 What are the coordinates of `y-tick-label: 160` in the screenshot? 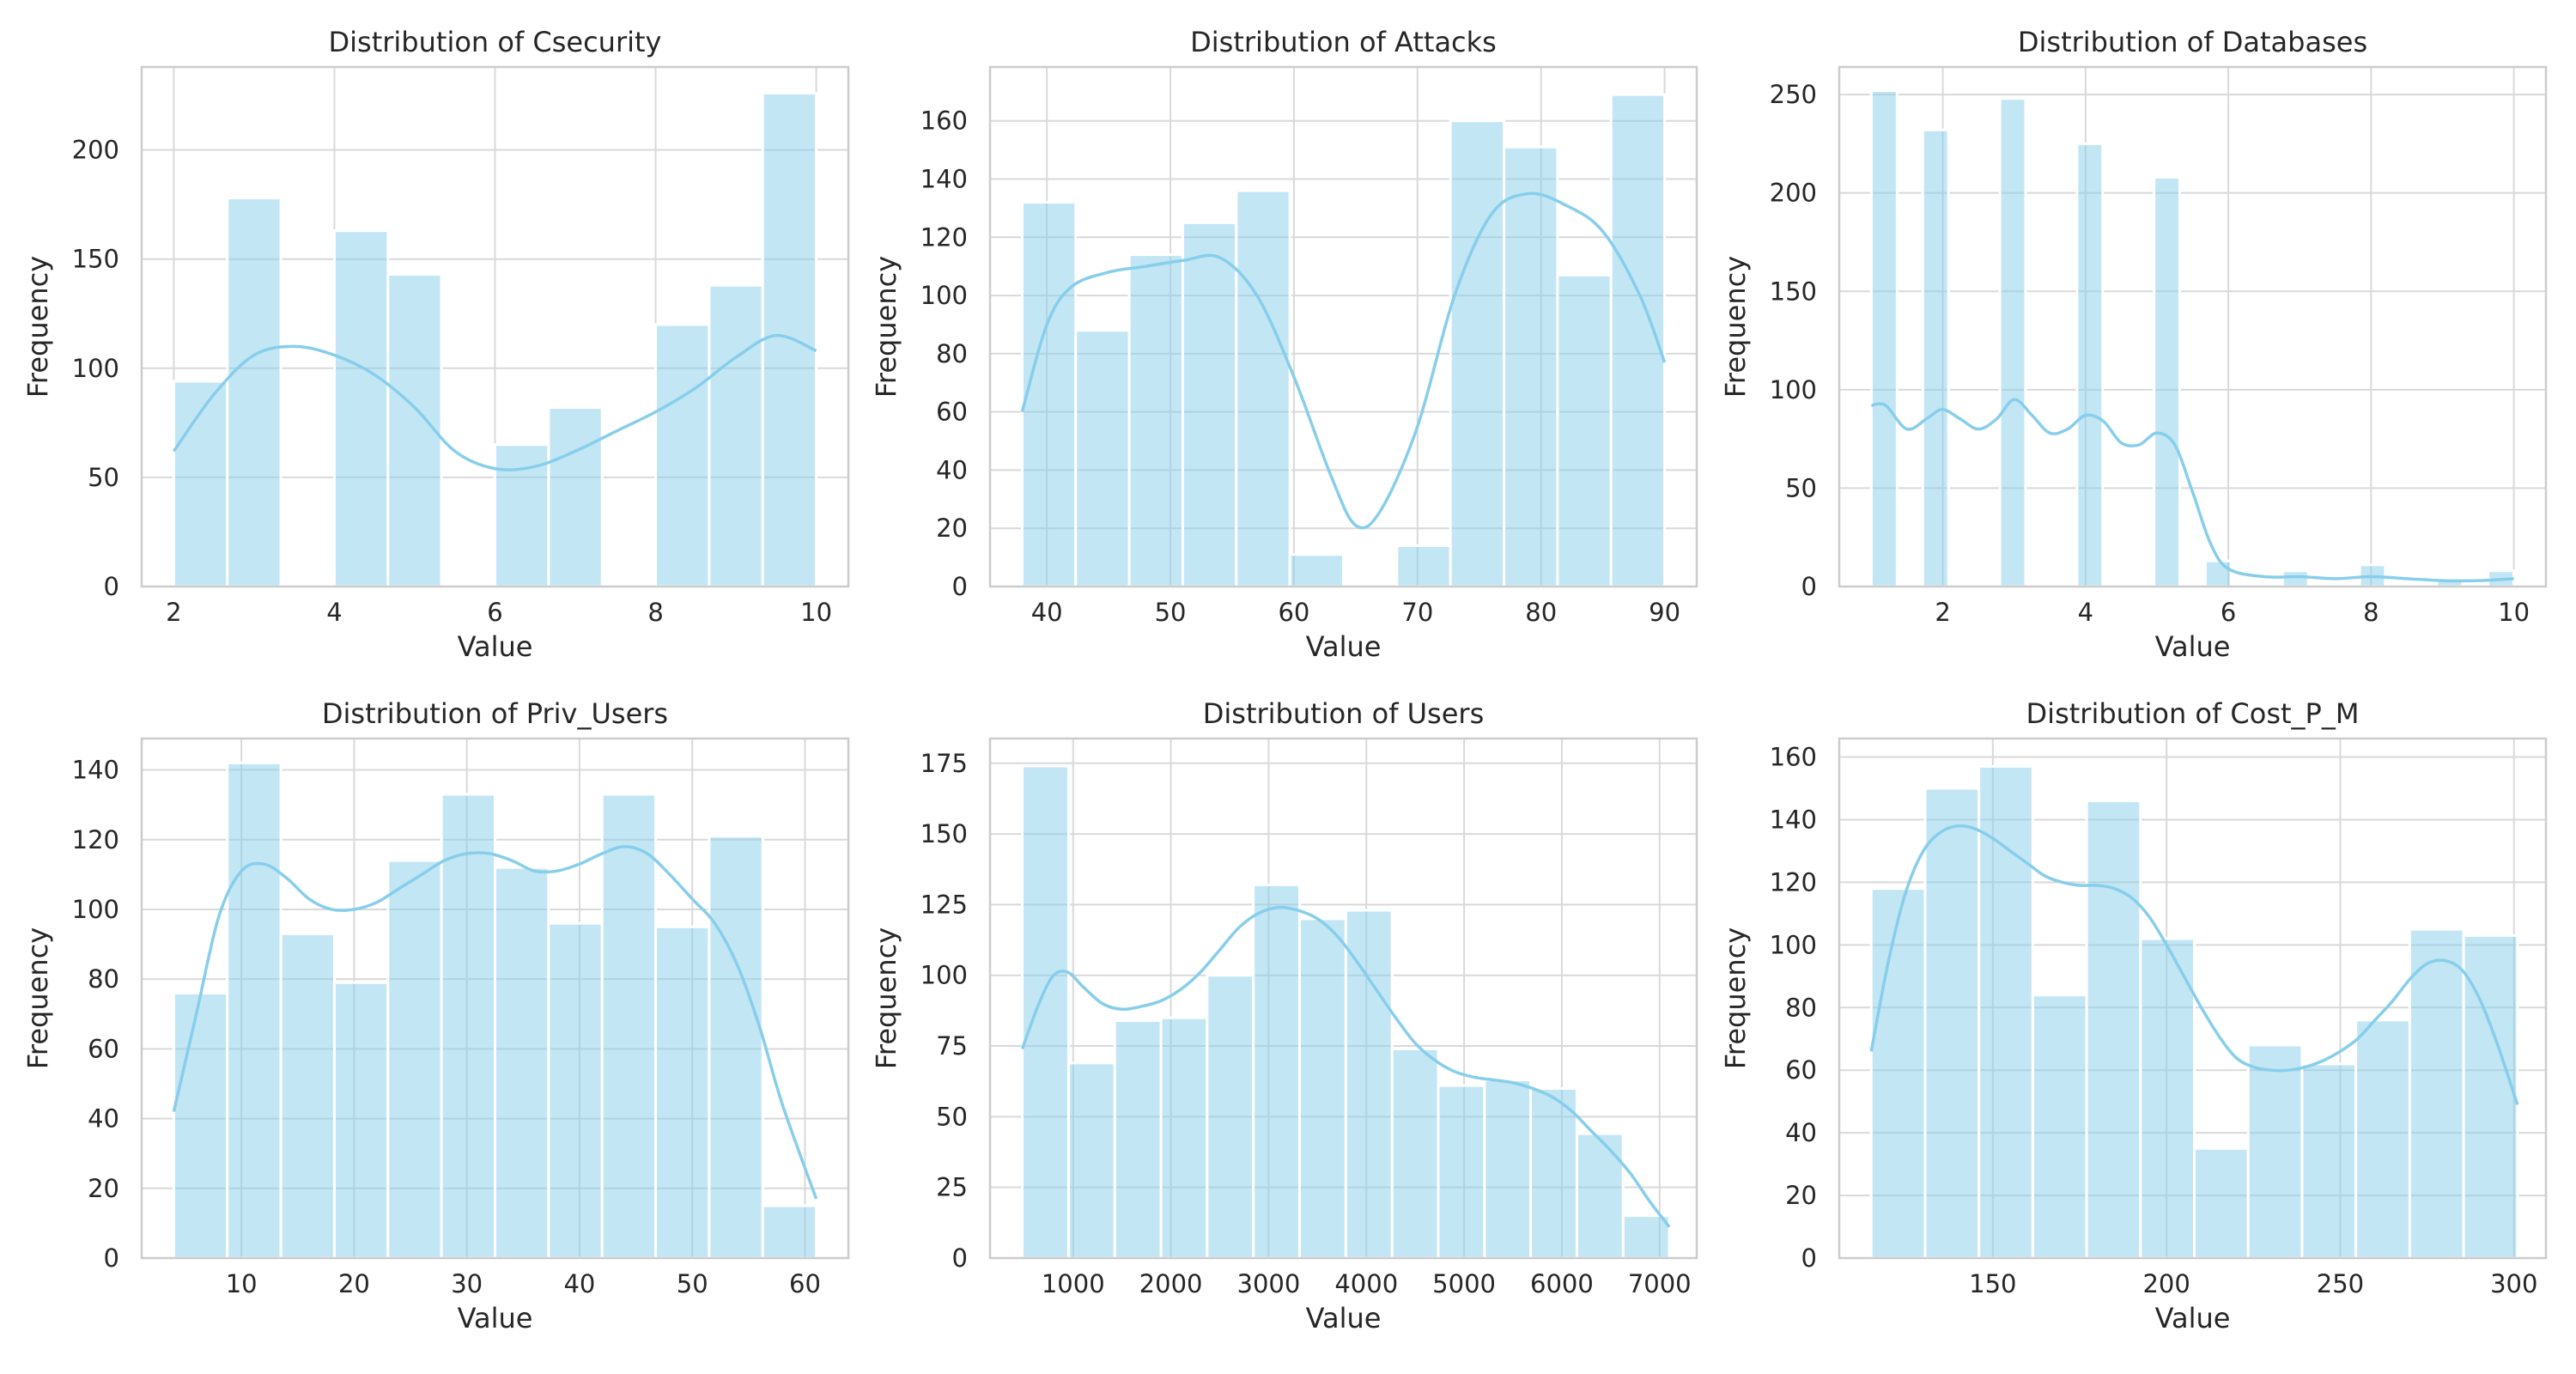 It's located at (944, 121).